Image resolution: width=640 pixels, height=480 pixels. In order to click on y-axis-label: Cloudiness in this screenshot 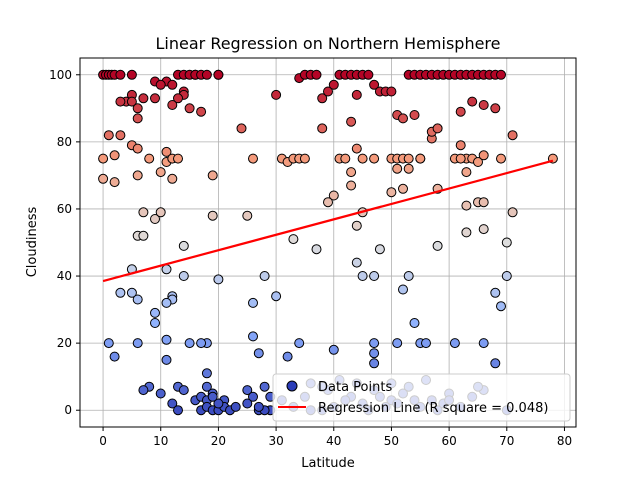, I will do `click(32, 242)`.